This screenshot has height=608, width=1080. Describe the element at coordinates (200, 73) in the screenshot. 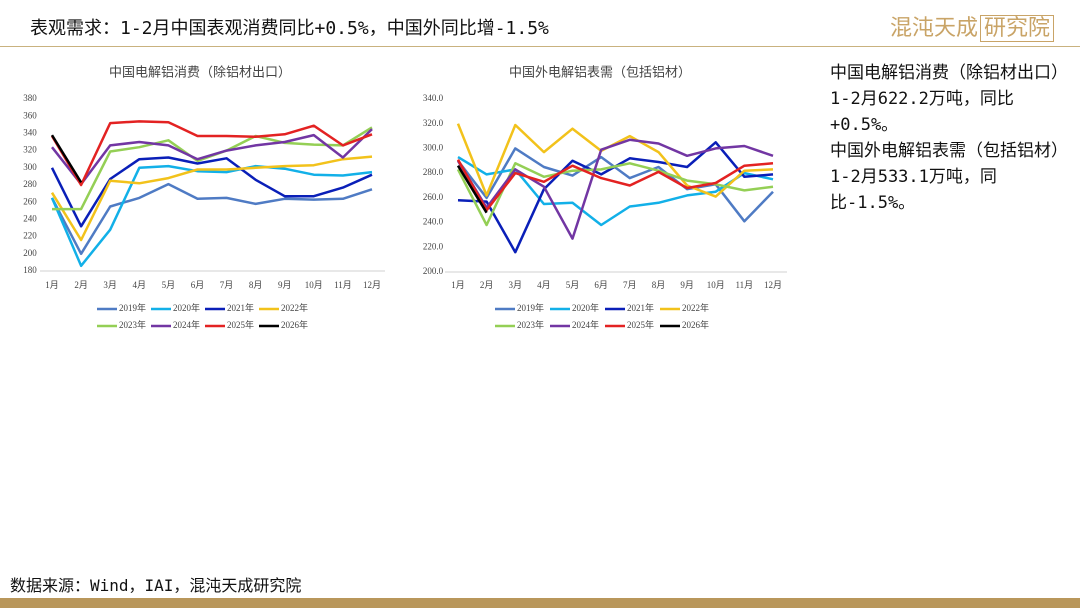

I see `chart-title: 中国电解铝消费（除铝材出口）` at that location.